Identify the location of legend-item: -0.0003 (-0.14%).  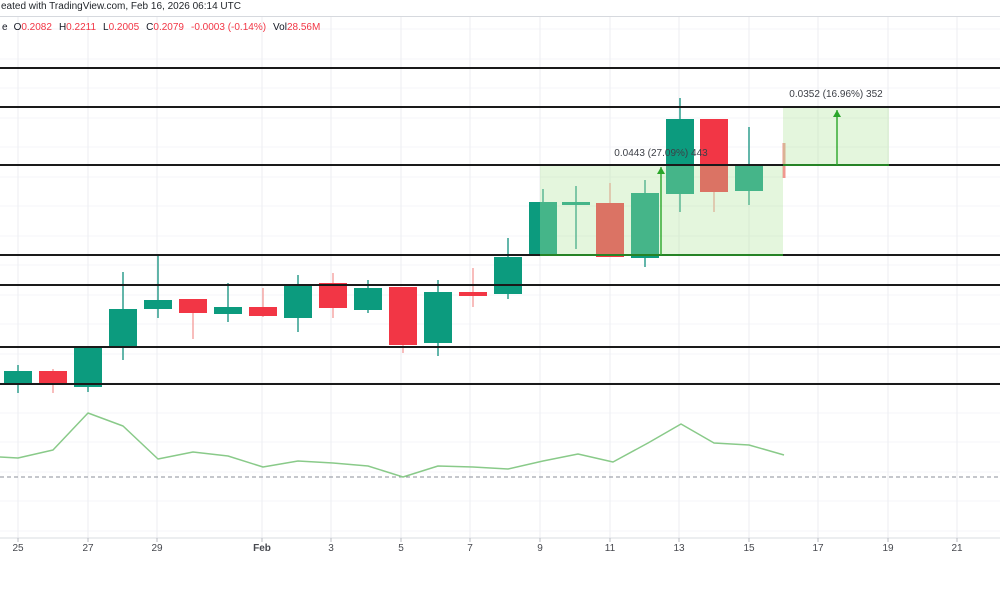
(229, 27).